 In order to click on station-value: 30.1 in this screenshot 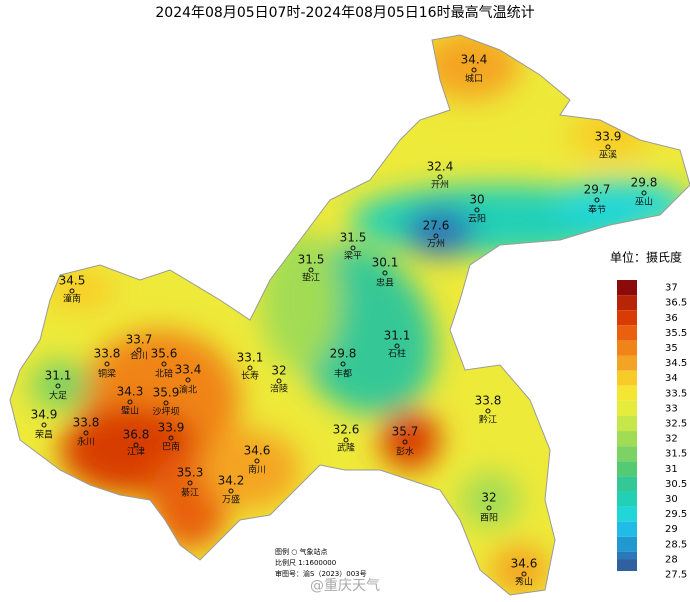, I will do `click(385, 263)`.